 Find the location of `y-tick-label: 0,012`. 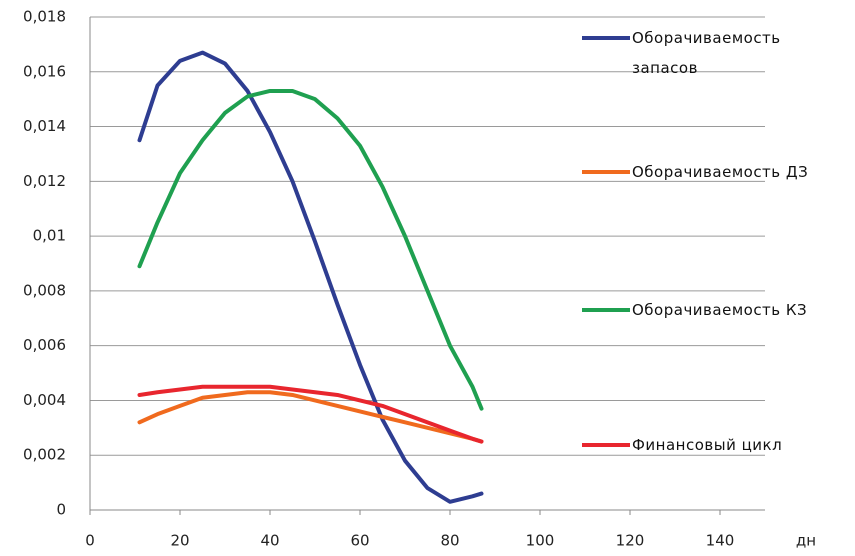

y-tick-label: 0,012 is located at coordinates (44, 181).